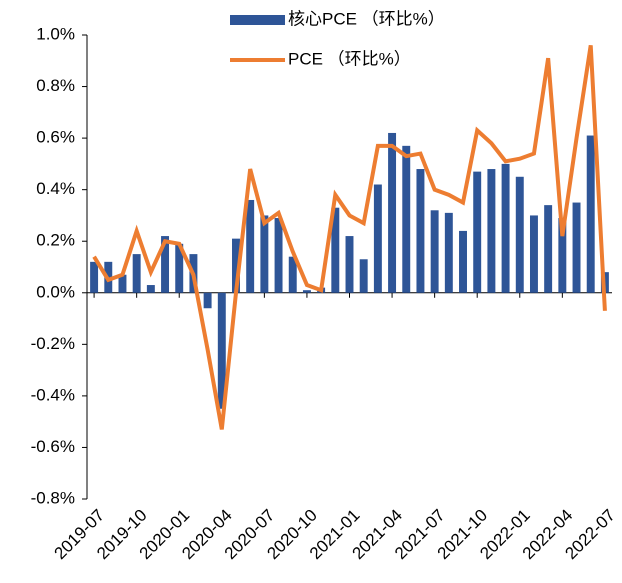 The width and height of the screenshot is (622, 583). I want to click on y-tick-label: 0.8%, so click(55, 85).